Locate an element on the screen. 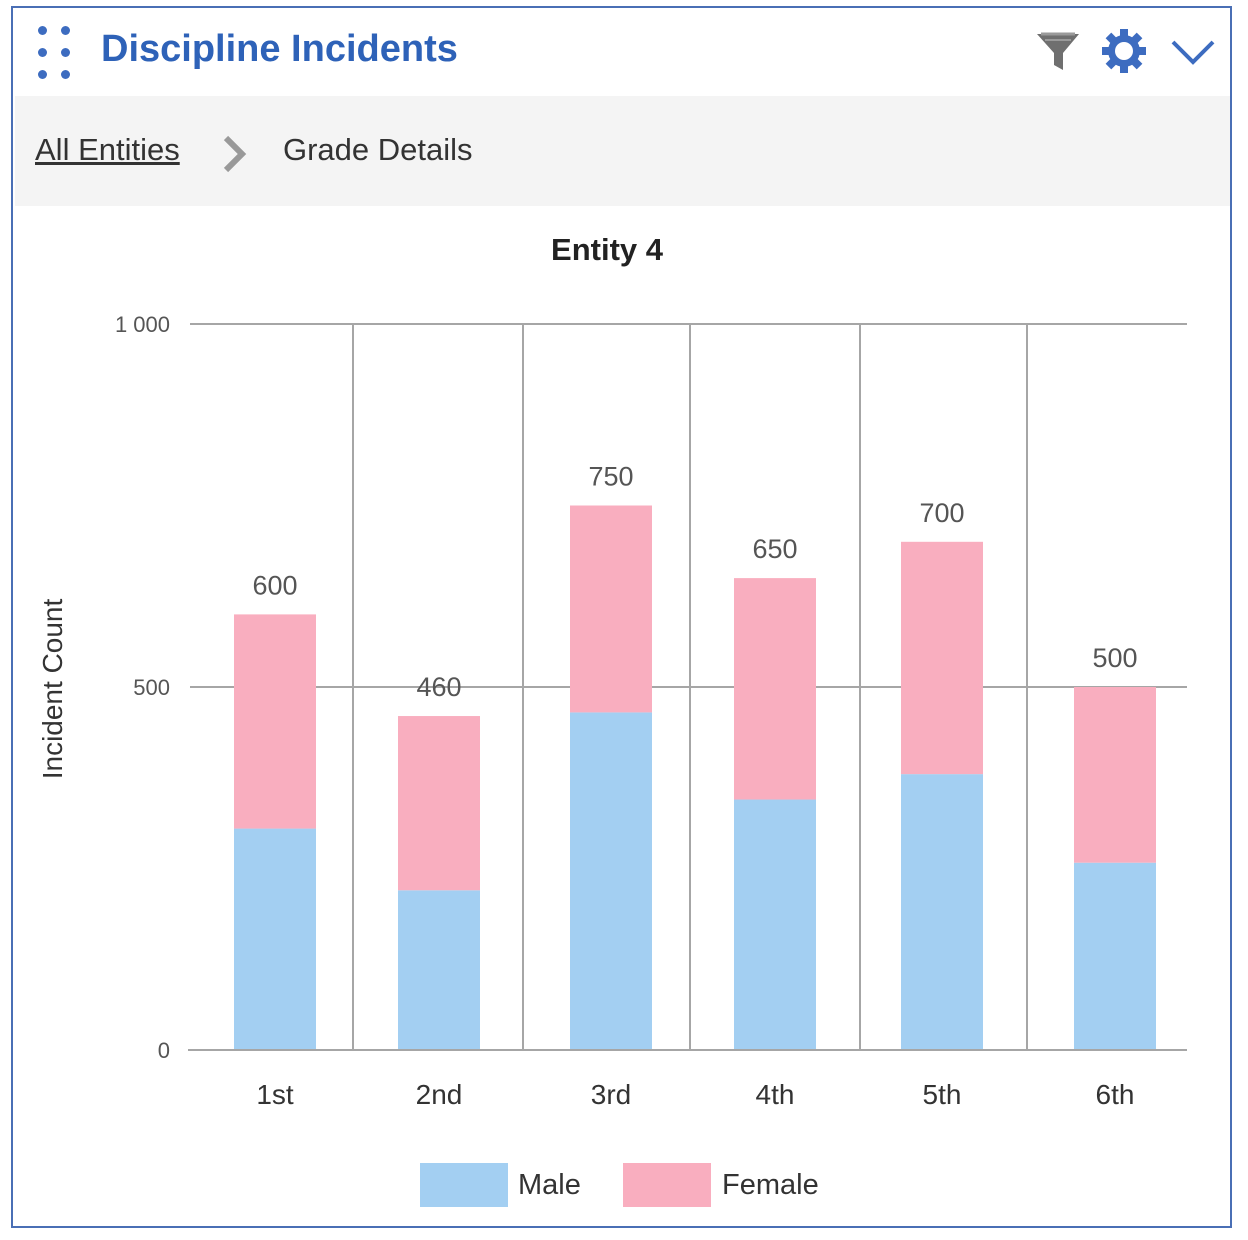 Image resolution: width=1248 pixels, height=1240 pixels. data-label-total: 460 is located at coordinates (438, 687).